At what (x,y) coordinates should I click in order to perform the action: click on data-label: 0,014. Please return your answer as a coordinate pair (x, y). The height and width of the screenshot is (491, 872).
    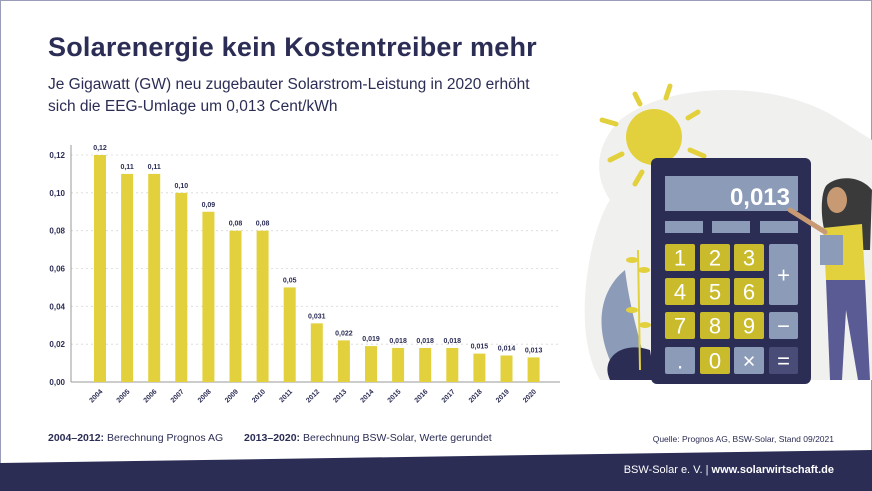
    Looking at the image, I should click on (507, 349).